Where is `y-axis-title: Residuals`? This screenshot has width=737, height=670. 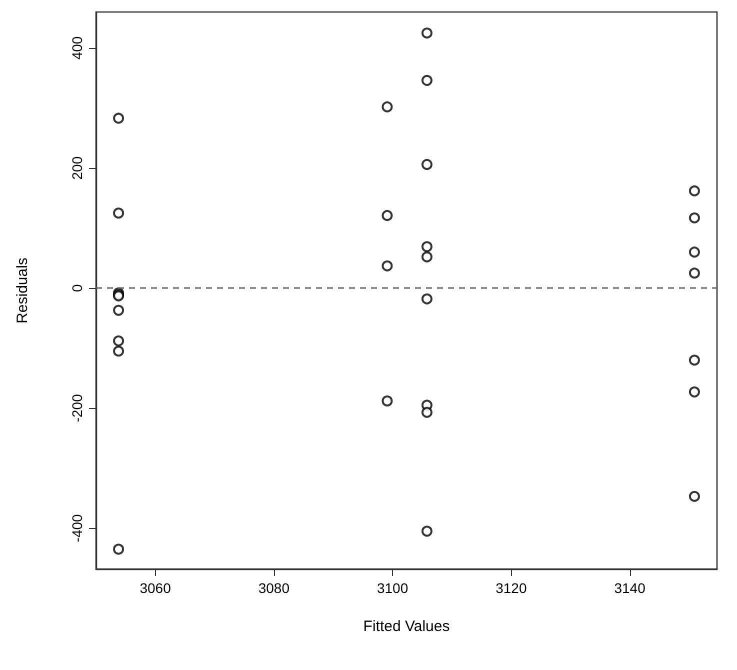
y-axis-title: Residuals is located at coordinates (22, 291).